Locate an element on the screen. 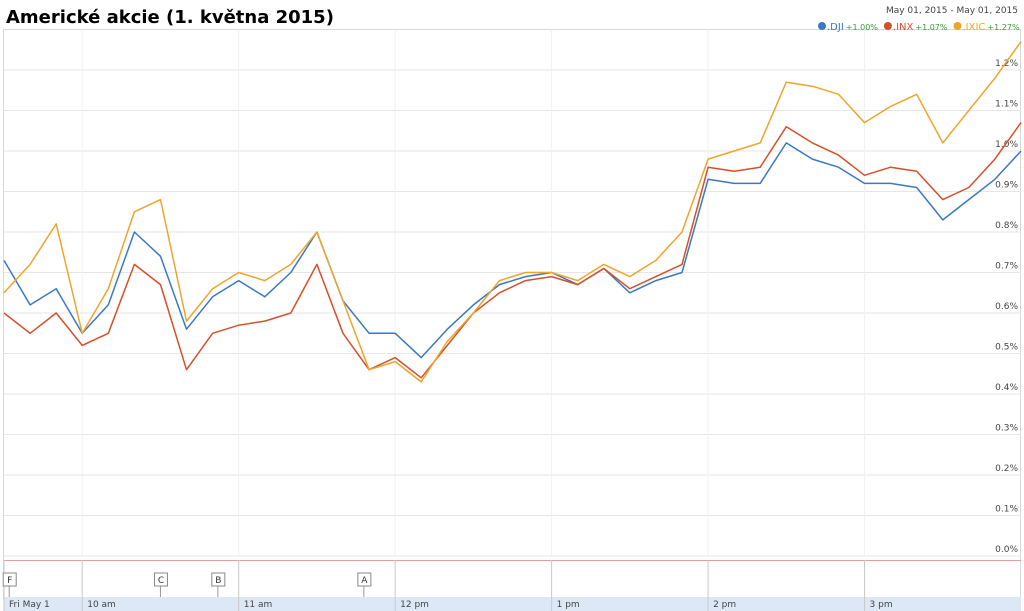 This screenshot has height=611, width=1024. flag-label: C is located at coordinates (161, 581).